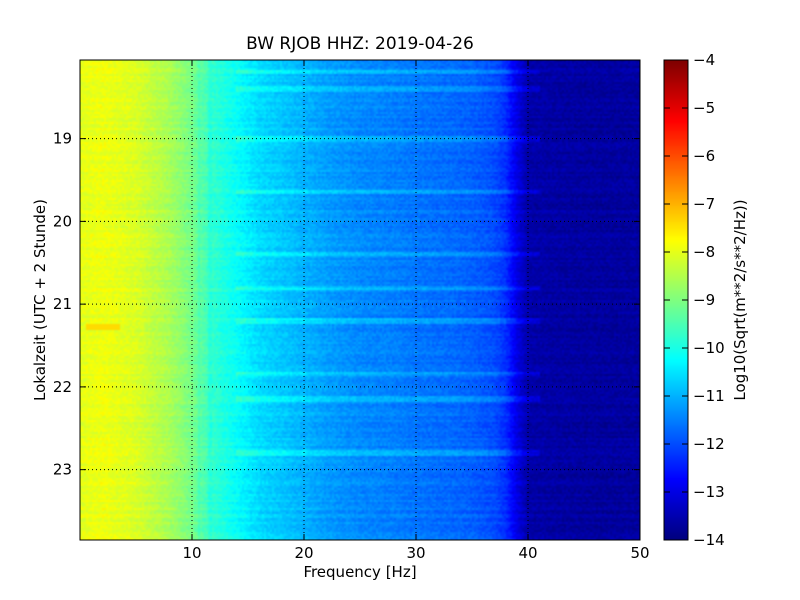 This screenshot has width=800, height=600. Describe the element at coordinates (415, 553) in the screenshot. I see `x-tick-label: 30` at that location.